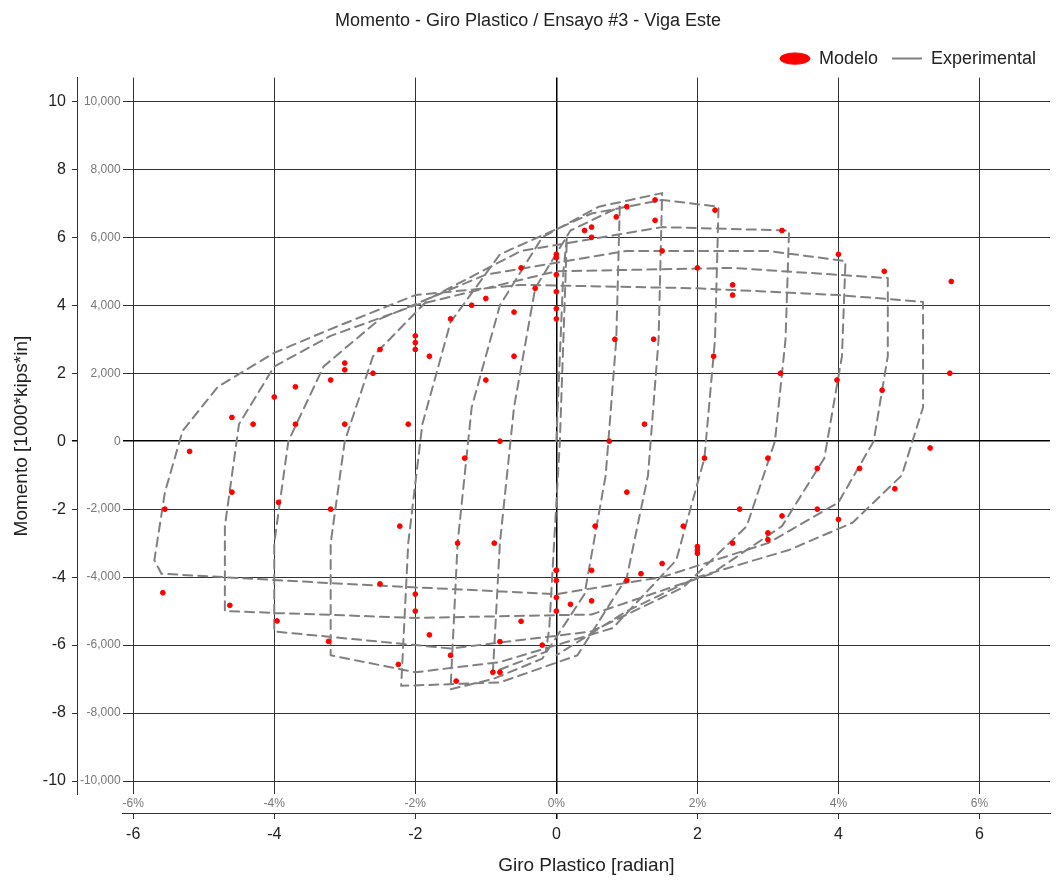 The image size is (1058, 887). Describe the element at coordinates (556, 834) in the screenshot. I see `x-tick-label: 0` at that location.